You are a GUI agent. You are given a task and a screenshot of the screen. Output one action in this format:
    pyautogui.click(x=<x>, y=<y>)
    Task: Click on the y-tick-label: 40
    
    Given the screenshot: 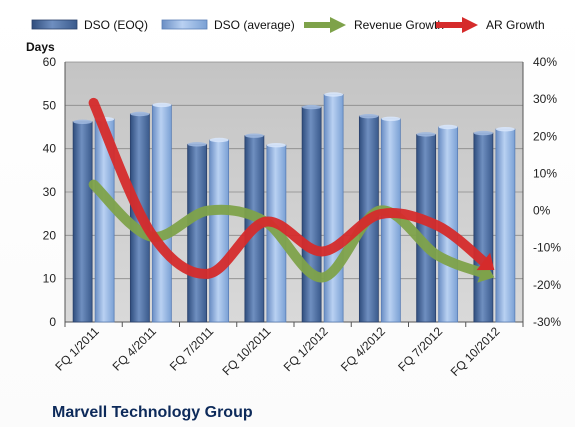 What is the action you would take?
    pyautogui.click(x=50, y=149)
    